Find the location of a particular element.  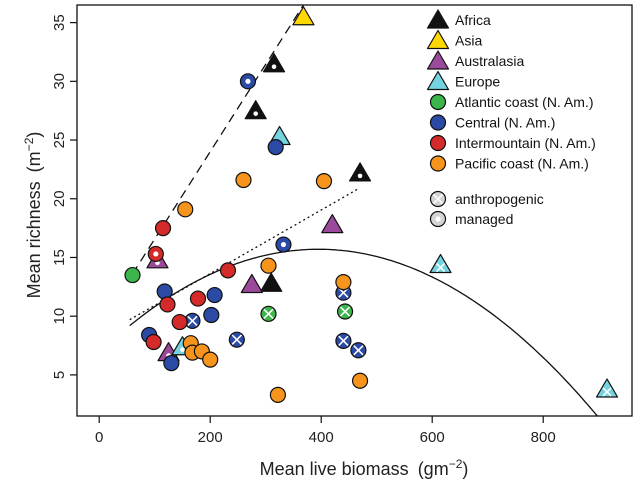

y-tick-label: 15 is located at coordinates (59, 257).